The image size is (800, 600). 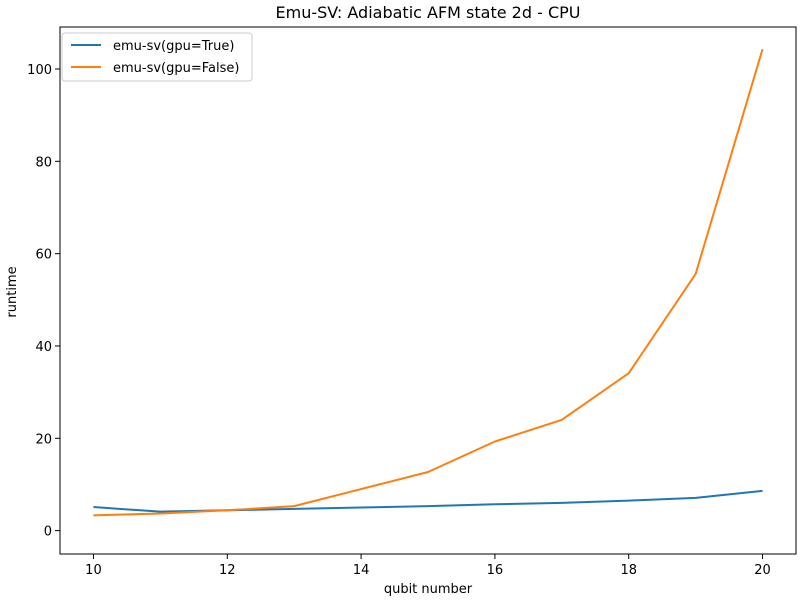 What do you see at coordinates (43, 301) in the screenshot?
I see `y-axis-ticks: 0 20 40 60 80 100` at bounding box center [43, 301].